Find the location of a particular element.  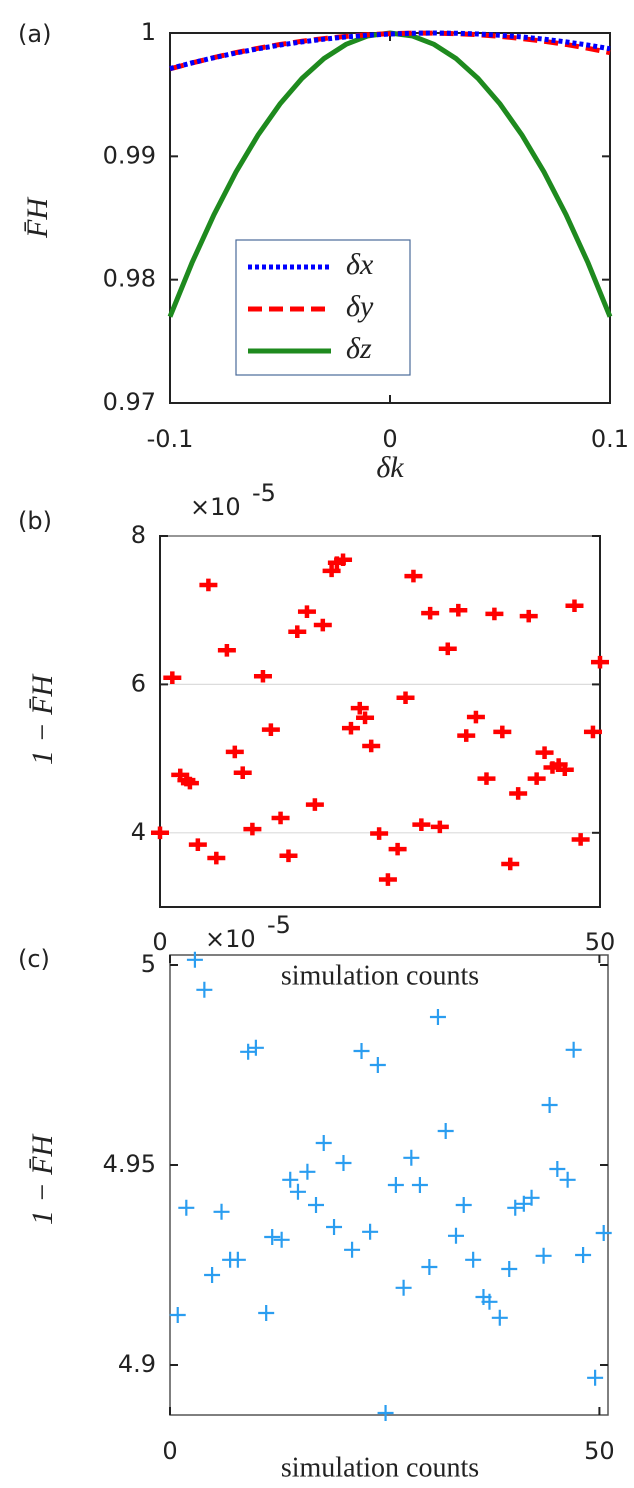

x-tick-label: -0.1 is located at coordinates (170, 439).